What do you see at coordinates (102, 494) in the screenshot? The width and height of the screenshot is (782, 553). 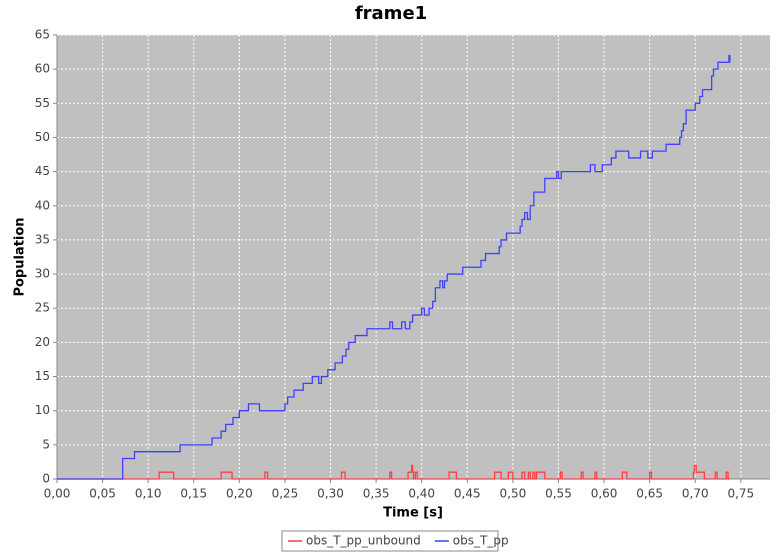 I see `x-tick-label: 0,05` at bounding box center [102, 494].